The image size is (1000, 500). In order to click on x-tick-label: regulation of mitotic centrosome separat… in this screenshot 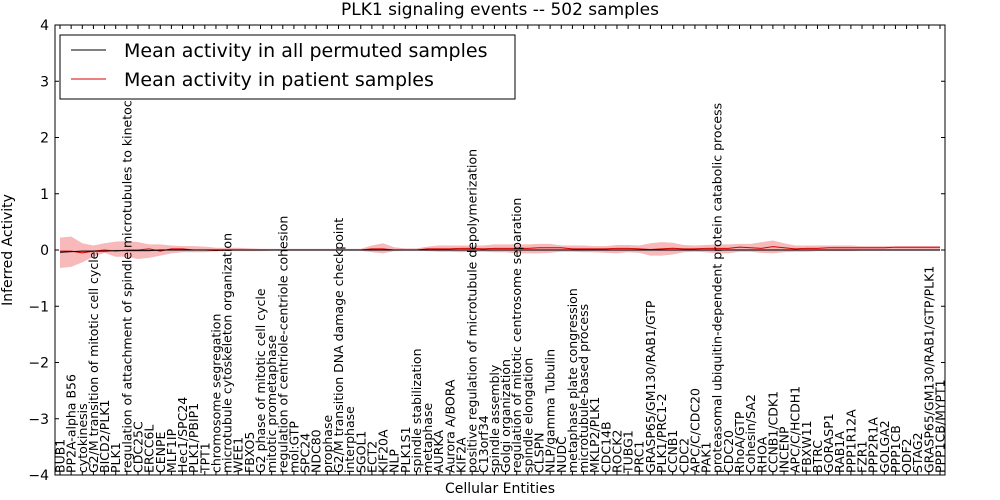, I will do `click(516, 335)`.